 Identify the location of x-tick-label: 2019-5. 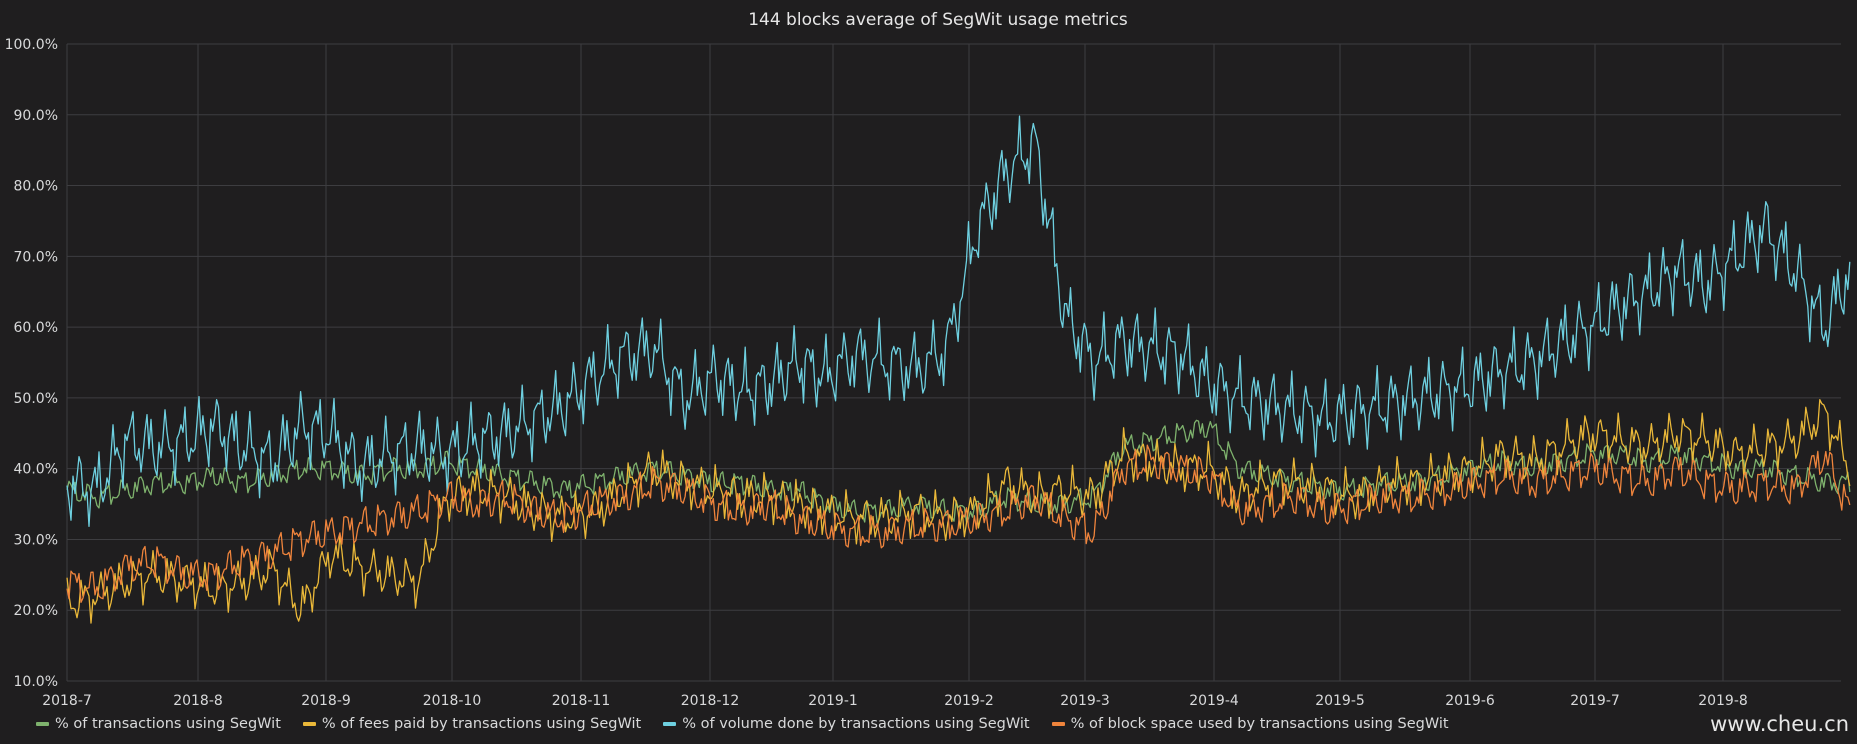
(1340, 701).